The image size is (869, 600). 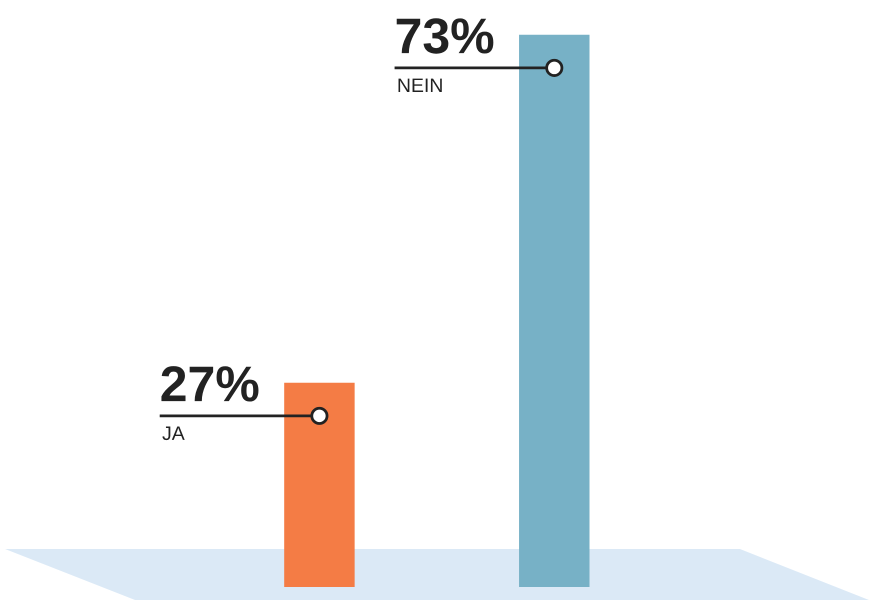 I want to click on data-label: 27%, so click(x=209, y=384).